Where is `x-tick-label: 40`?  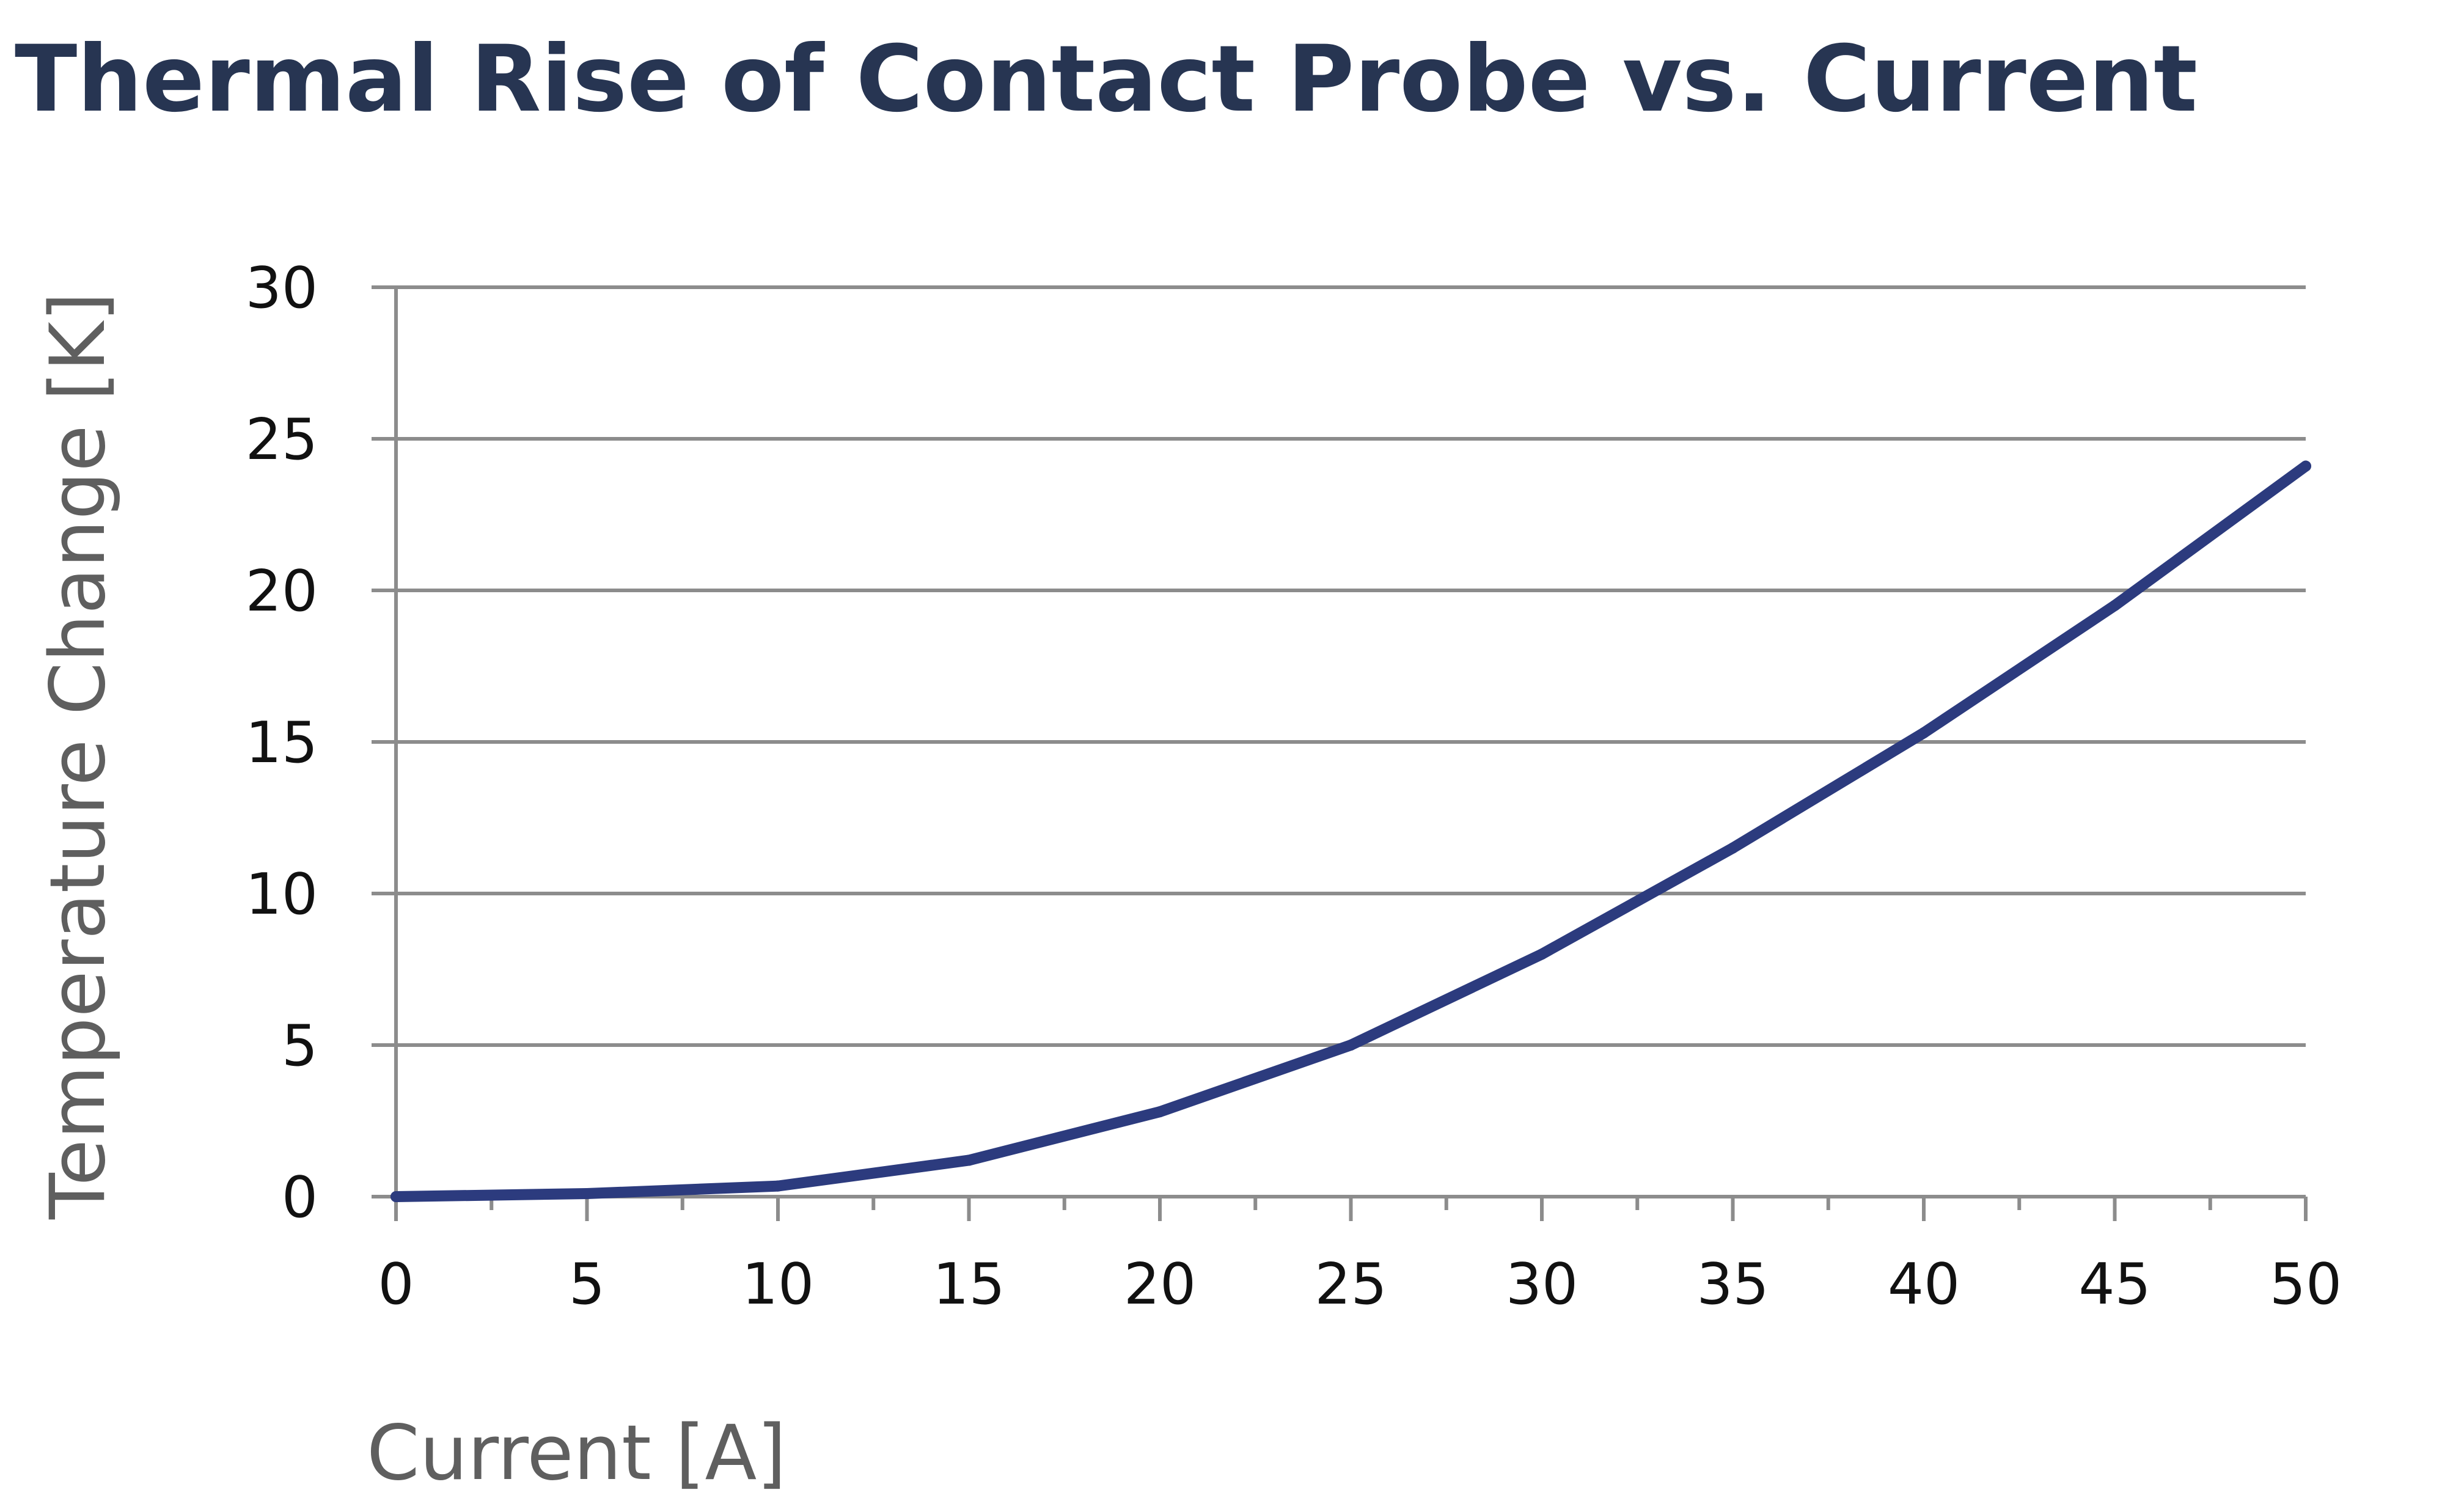 x-tick-label: 40 is located at coordinates (1924, 1284).